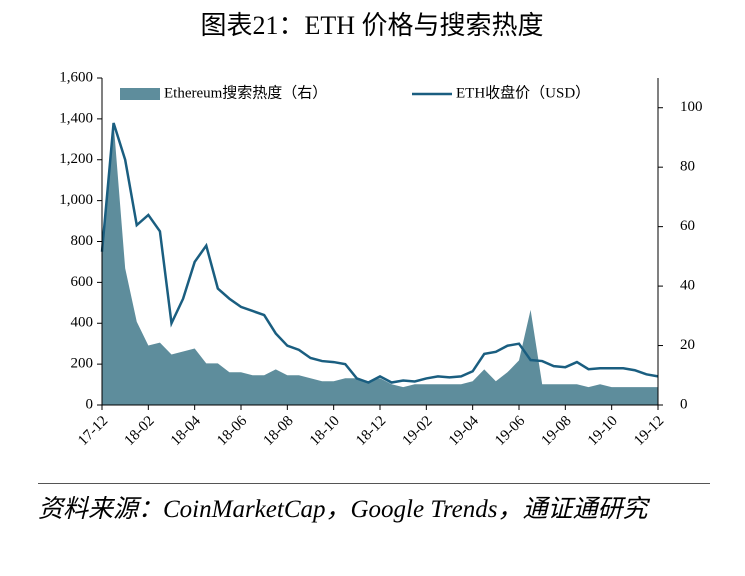  I want to click on x-tick-label: 18-04, so click(186, 431).